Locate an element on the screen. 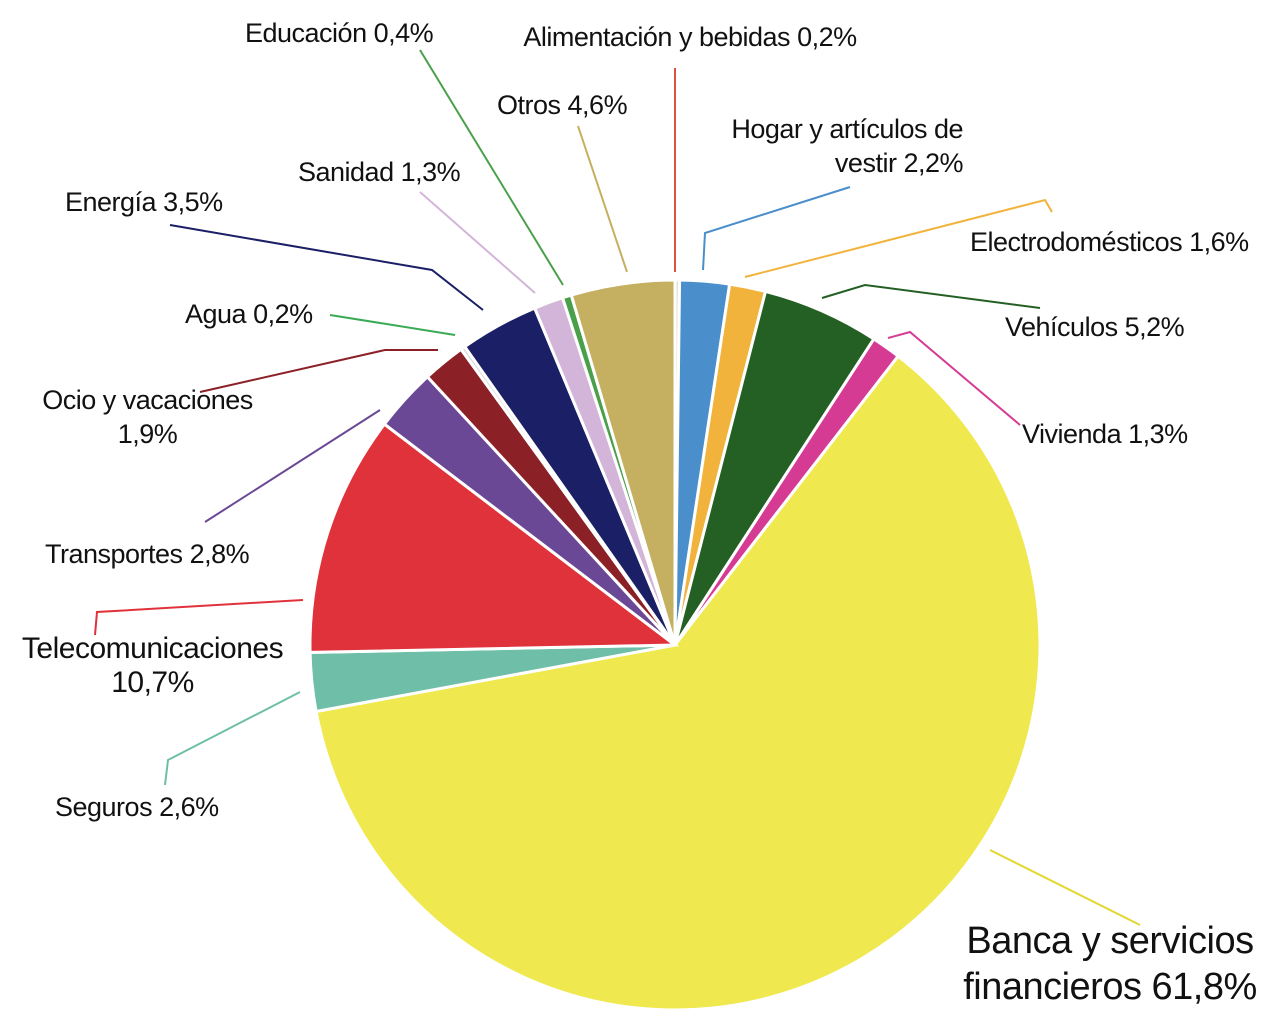 The height and width of the screenshot is (1024, 1282). value-label: 3,5% is located at coordinates (193, 202).